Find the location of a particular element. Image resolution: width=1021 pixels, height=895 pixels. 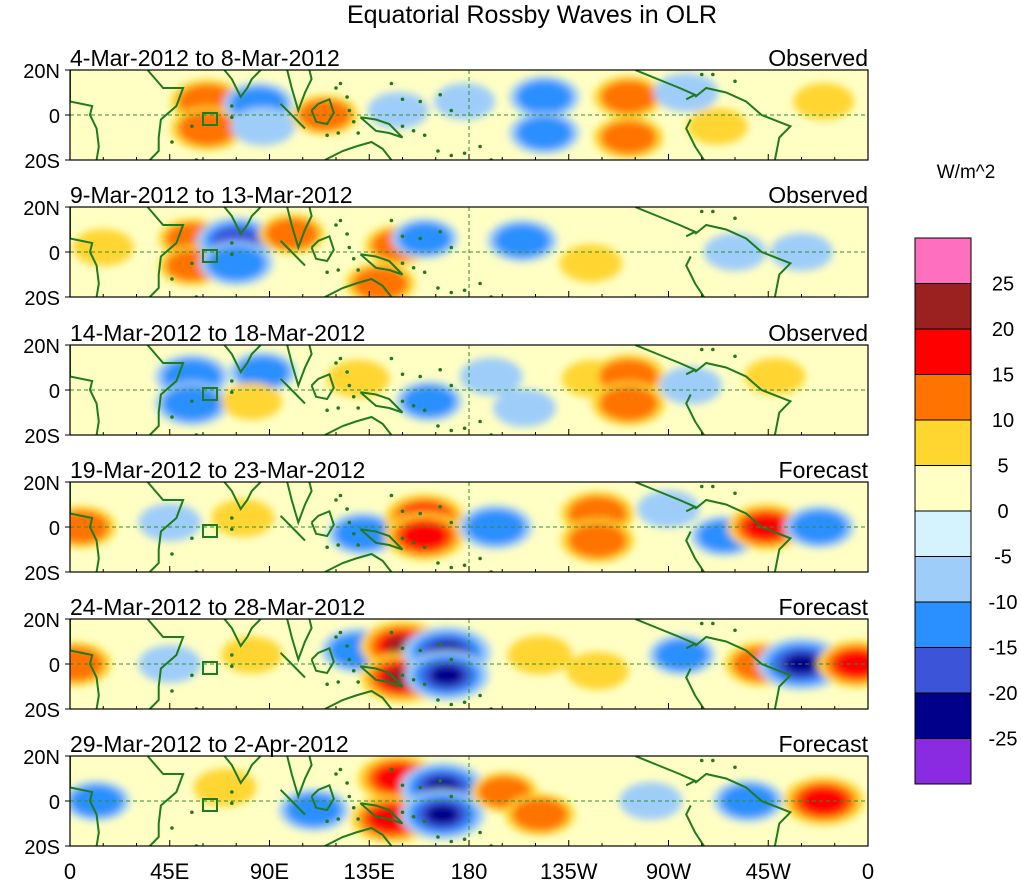

panel-date-range: 19-Mar-2012 to 23-Mar-2012 is located at coordinates (217, 470).